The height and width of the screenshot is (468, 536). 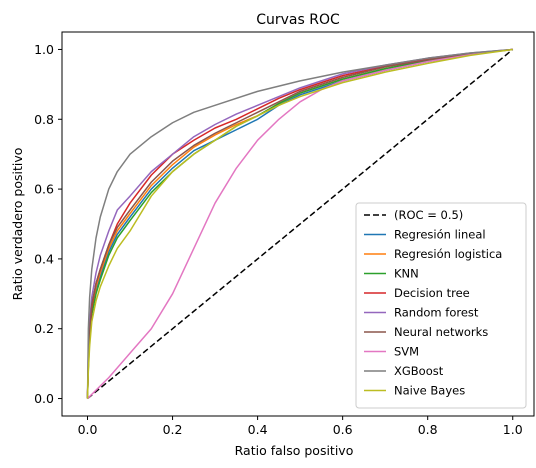 I want to click on y-tick-label: 0.8, so click(x=44, y=119).